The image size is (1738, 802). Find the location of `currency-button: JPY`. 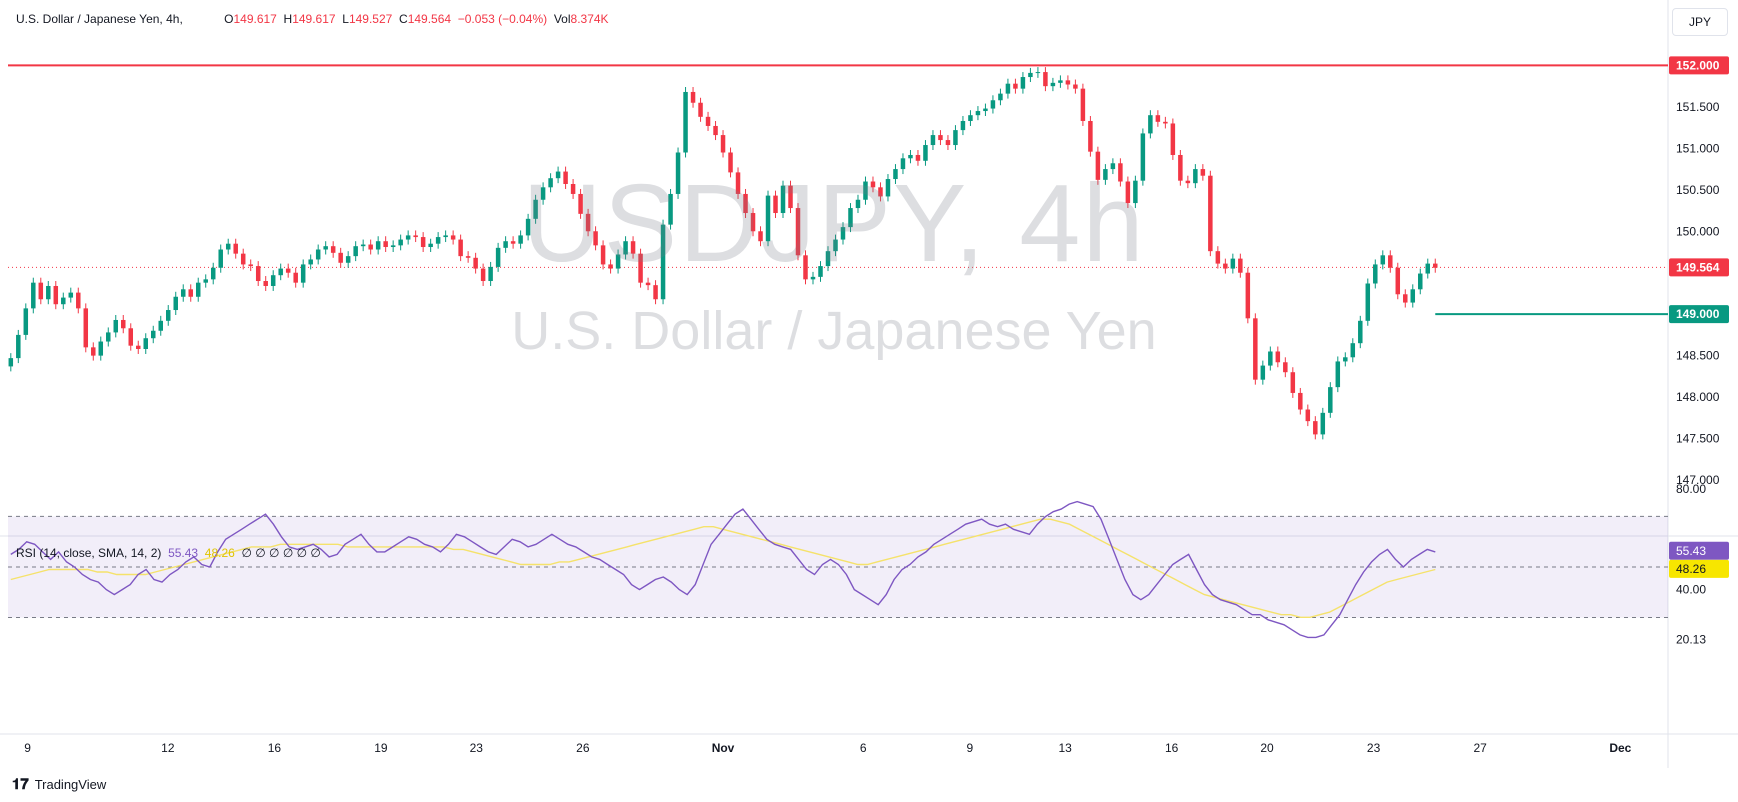

currency-button: JPY is located at coordinates (1700, 22).